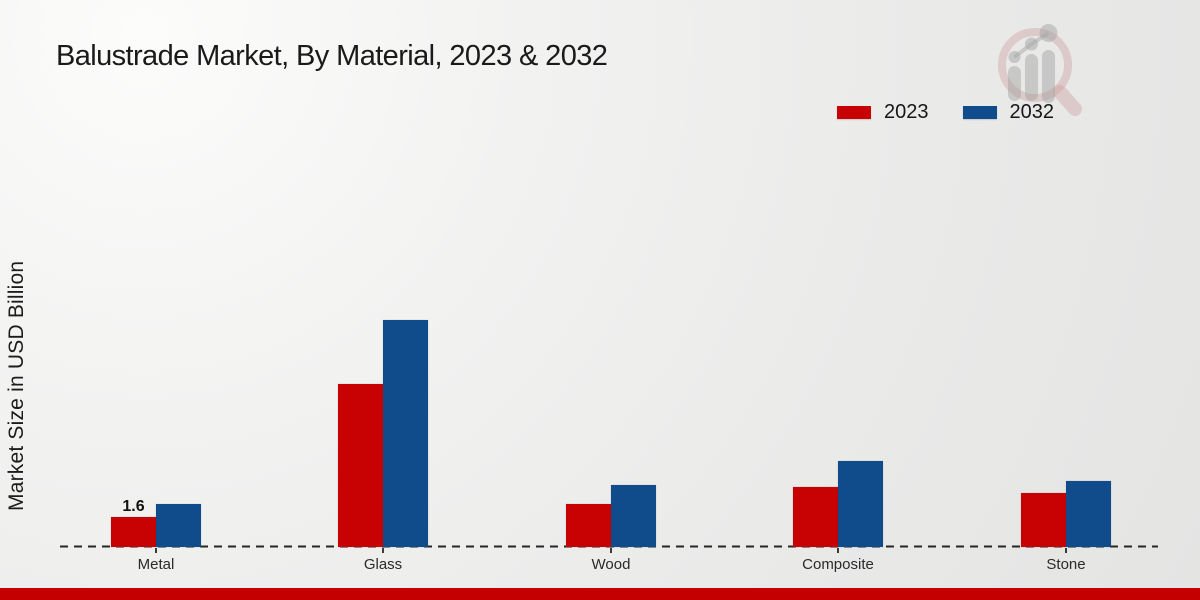 The image size is (1200, 600). I want to click on bar-2032-composite, so click(860, 503).